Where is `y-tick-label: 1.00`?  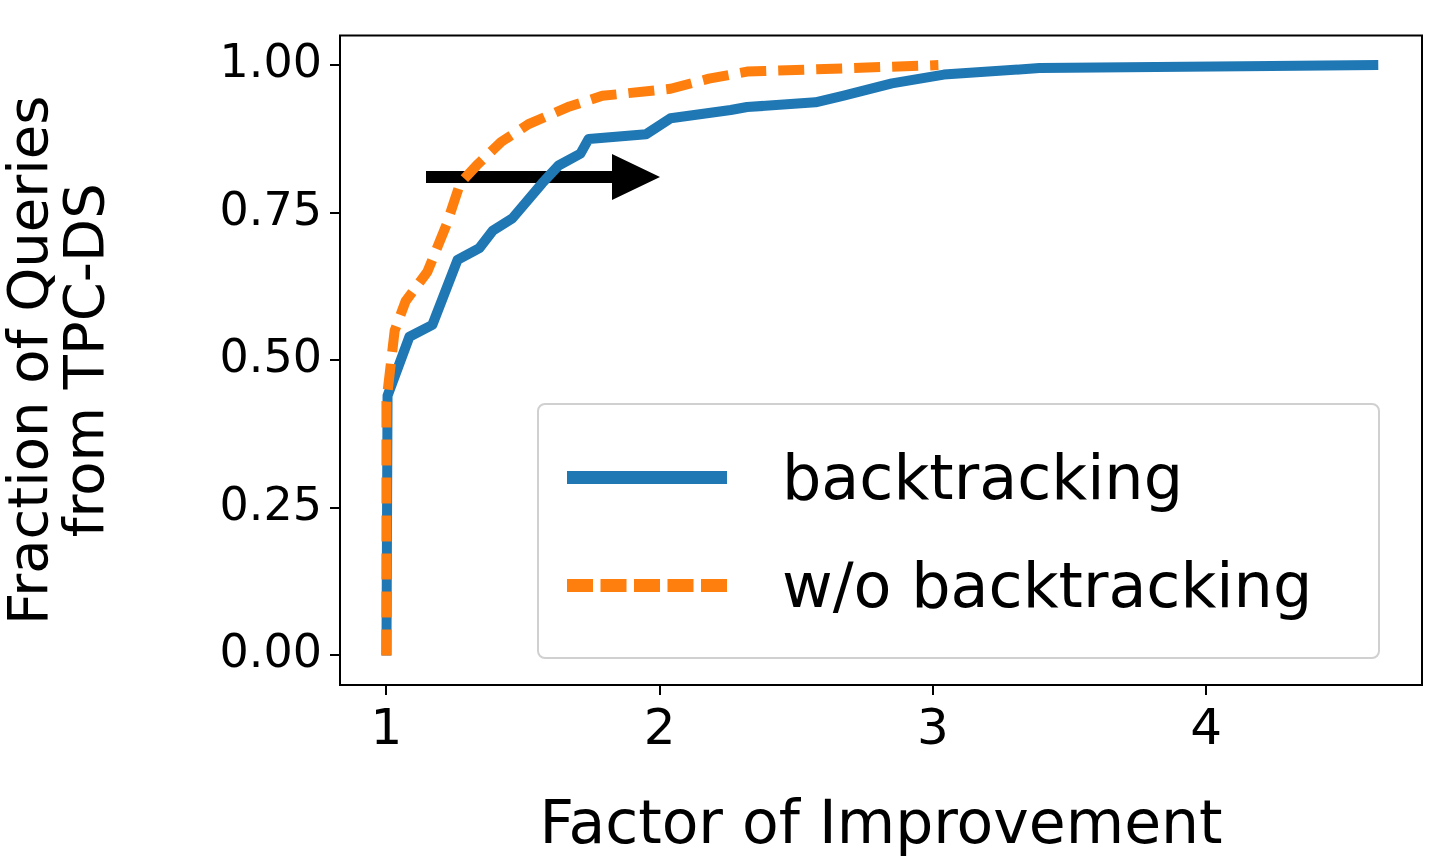
y-tick-label: 1.00 is located at coordinates (270, 61).